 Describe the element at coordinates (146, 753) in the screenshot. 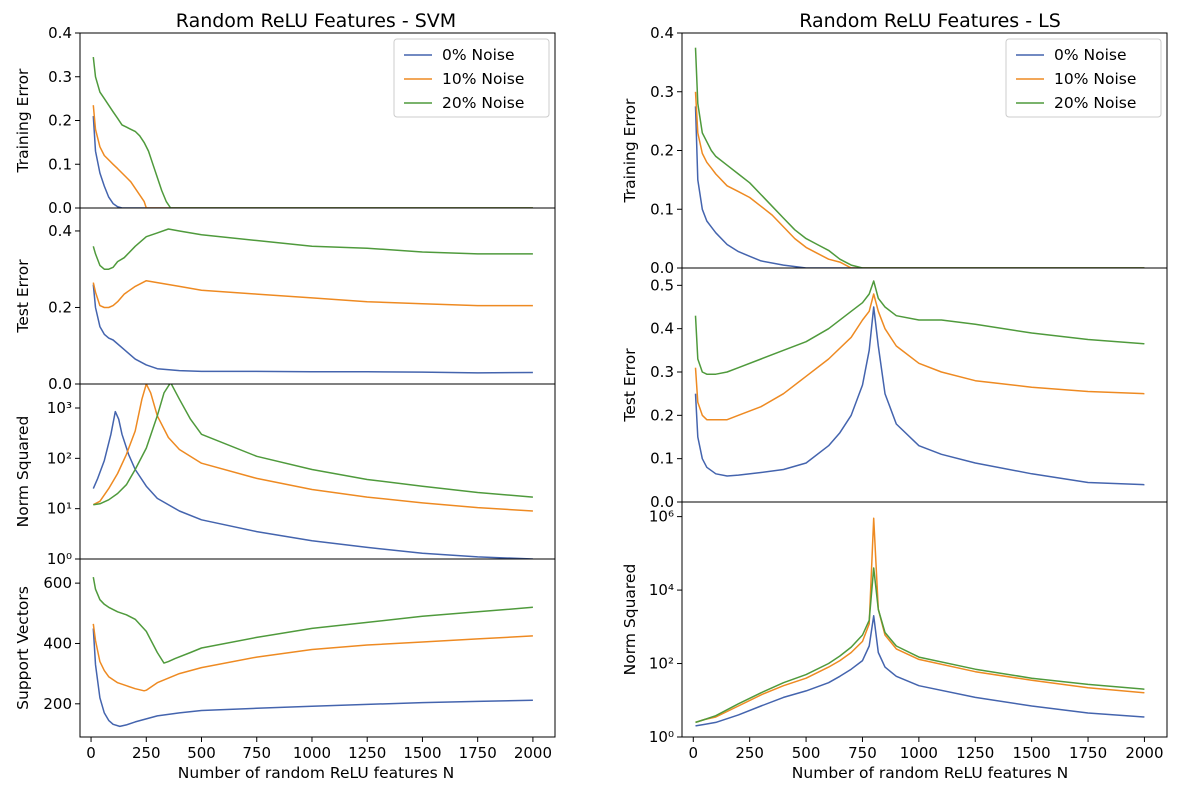

I see `svm-xtick-label: 250` at that location.